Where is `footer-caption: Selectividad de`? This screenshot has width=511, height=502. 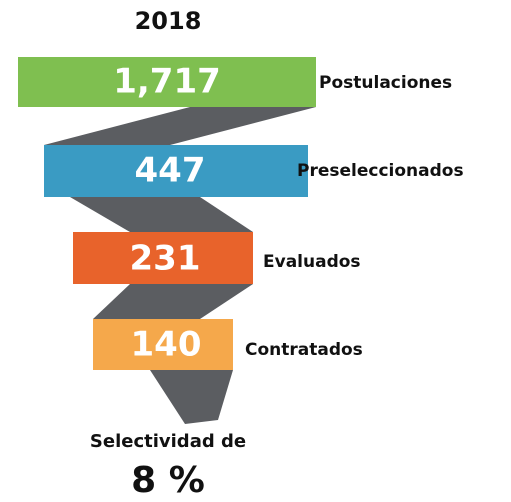
footer-caption: Selectividad de is located at coordinates (168, 441).